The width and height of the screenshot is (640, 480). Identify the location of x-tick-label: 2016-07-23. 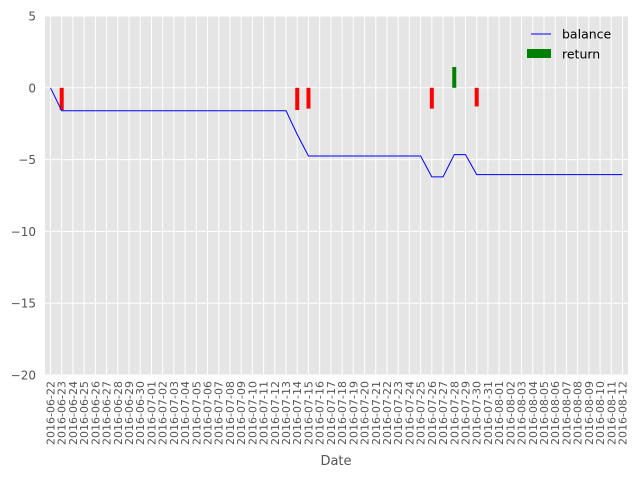
(398, 413).